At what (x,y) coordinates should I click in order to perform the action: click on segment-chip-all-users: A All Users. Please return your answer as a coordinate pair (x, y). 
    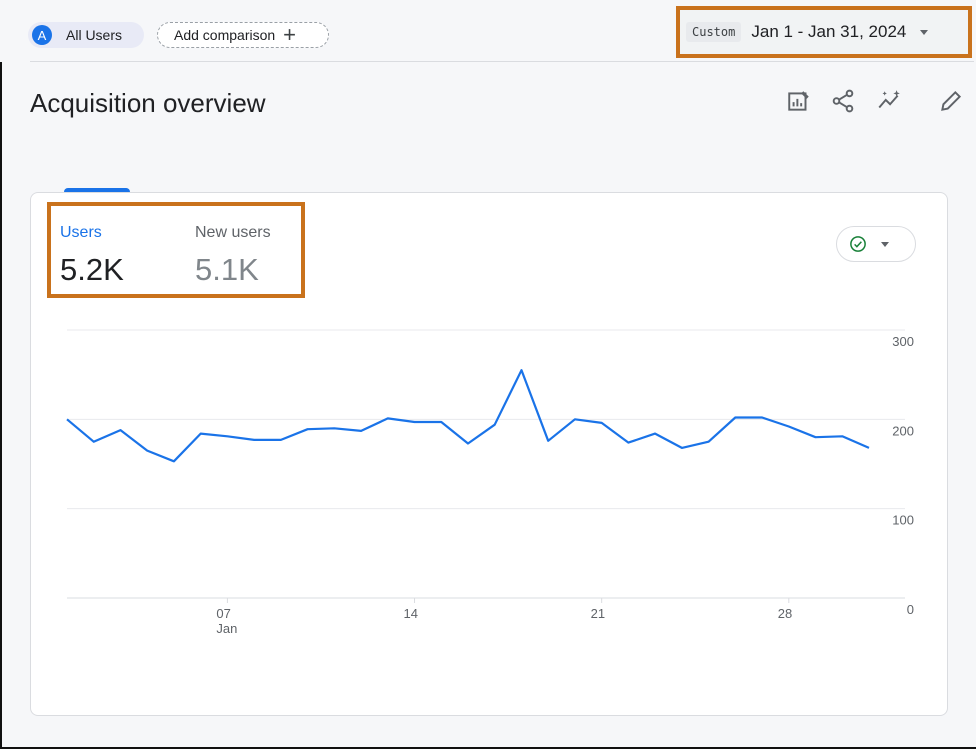
    Looking at the image, I should click on (86, 35).